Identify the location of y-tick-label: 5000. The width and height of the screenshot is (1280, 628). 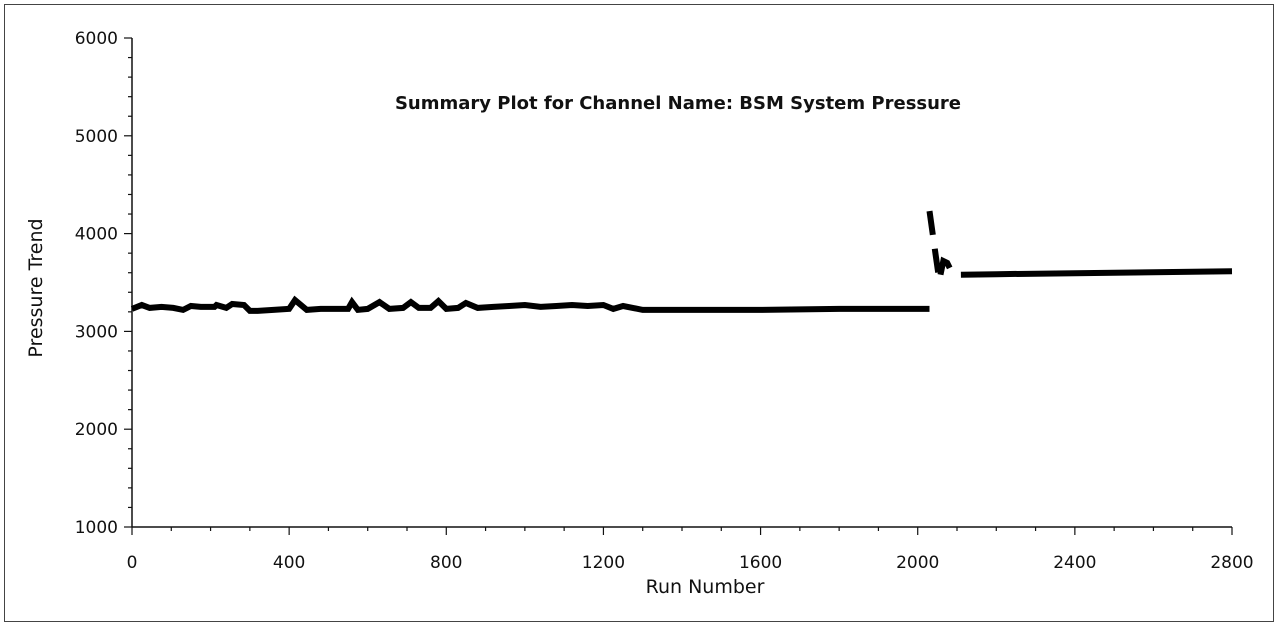
(96, 137).